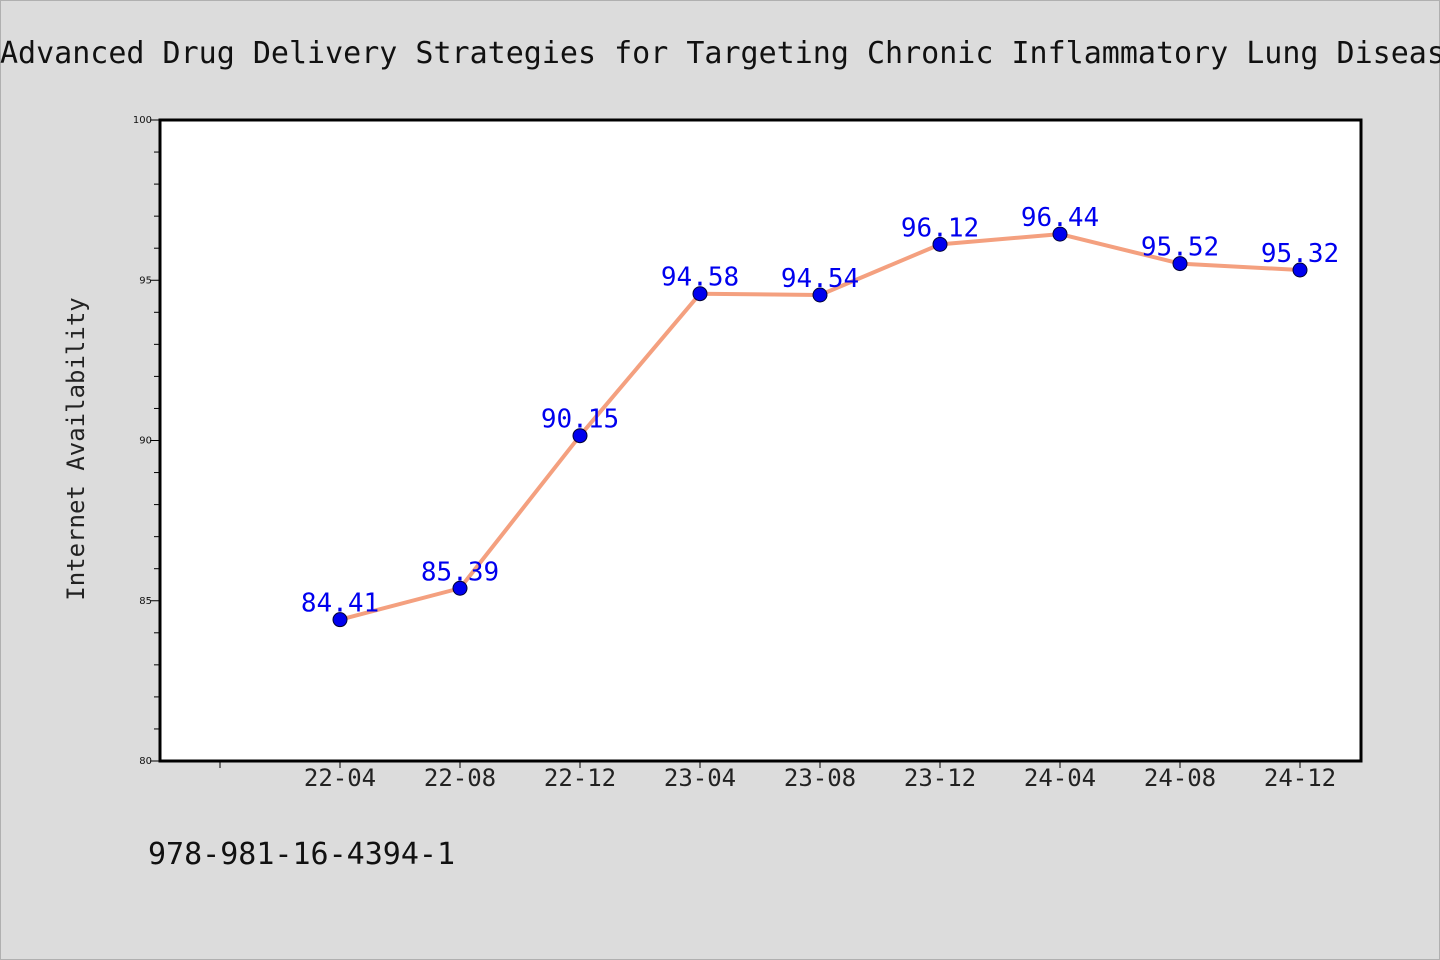 This screenshot has width=1440, height=960. Describe the element at coordinates (145, 601) in the screenshot. I see `y-tick-label: 85` at that location.